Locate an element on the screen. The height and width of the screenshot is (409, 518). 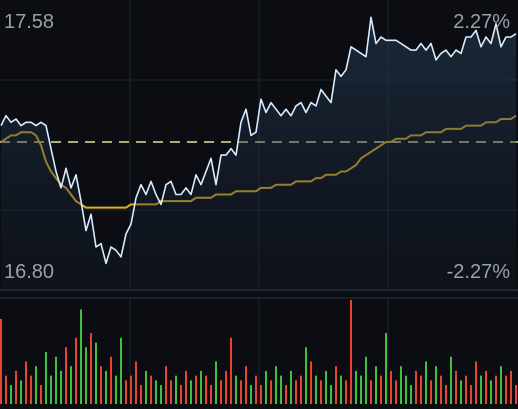
price-low-label: 16.80 is located at coordinates (29, 272).